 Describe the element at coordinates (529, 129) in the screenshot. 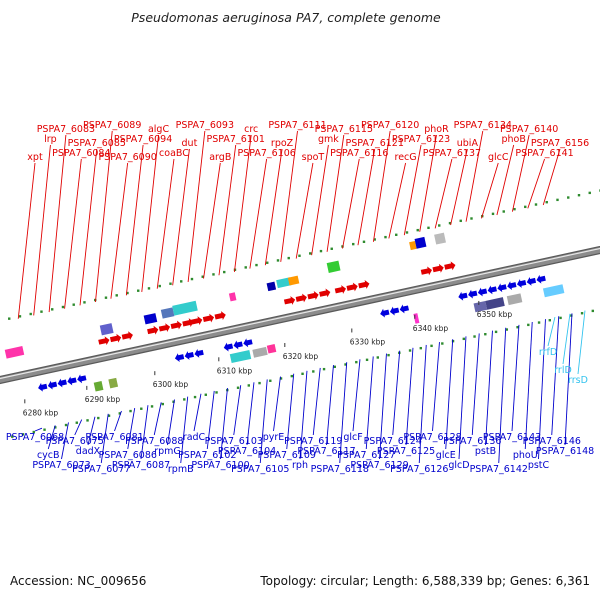

I see `forward-gene-label: PSPA7_6140` at that location.